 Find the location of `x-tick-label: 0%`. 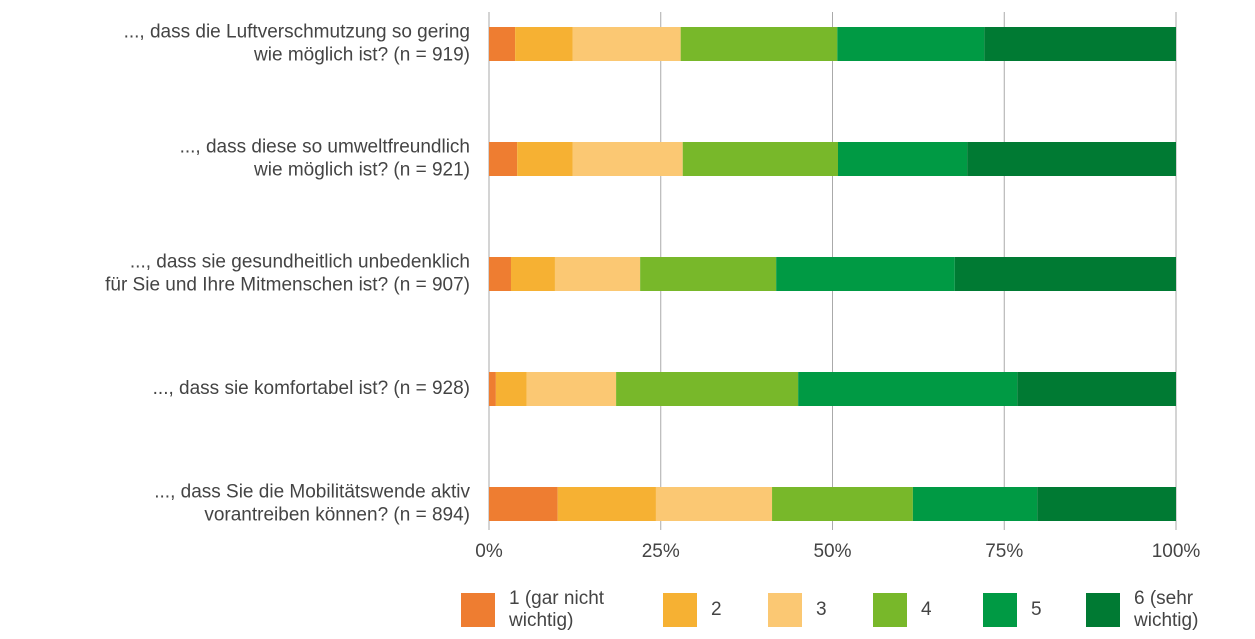

x-tick-label: 0% is located at coordinates (489, 551).